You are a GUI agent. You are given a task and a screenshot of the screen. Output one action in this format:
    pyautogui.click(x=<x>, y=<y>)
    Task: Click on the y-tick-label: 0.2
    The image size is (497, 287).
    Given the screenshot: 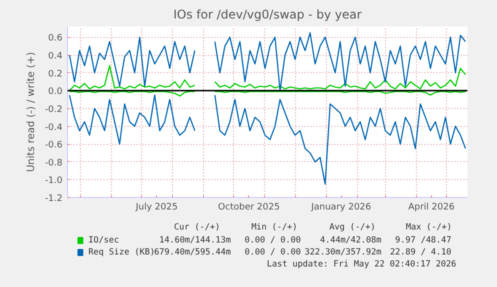 What is the action you would take?
    pyautogui.click(x=55, y=74)
    